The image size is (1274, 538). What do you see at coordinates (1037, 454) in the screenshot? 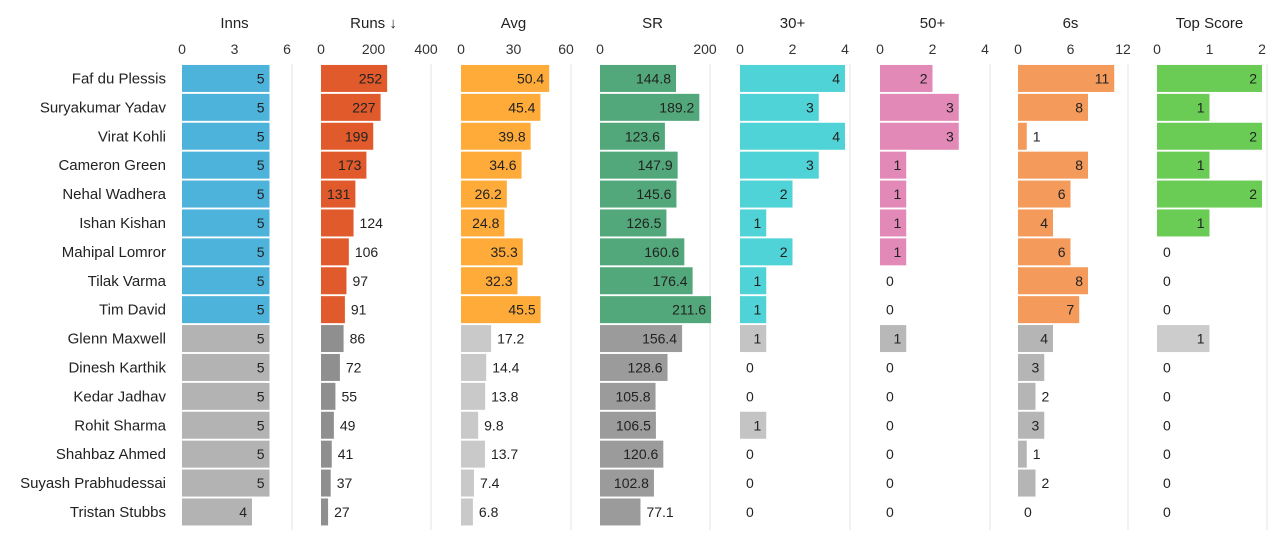
I see `value-label-6s-row-14: 1` at bounding box center [1037, 454].